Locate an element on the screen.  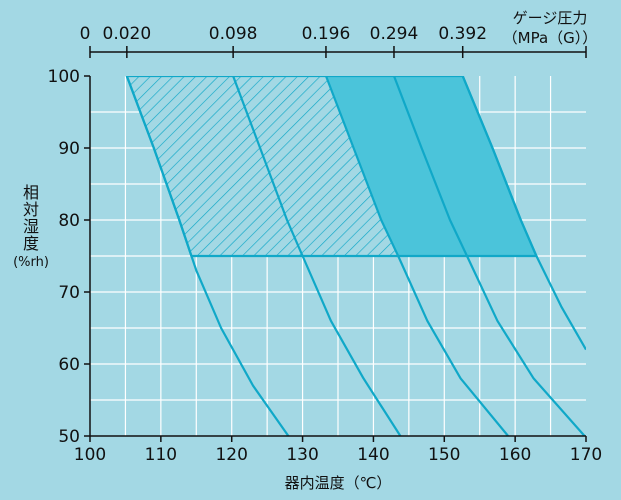
top-tick-label: 0.294 is located at coordinates (394, 34).